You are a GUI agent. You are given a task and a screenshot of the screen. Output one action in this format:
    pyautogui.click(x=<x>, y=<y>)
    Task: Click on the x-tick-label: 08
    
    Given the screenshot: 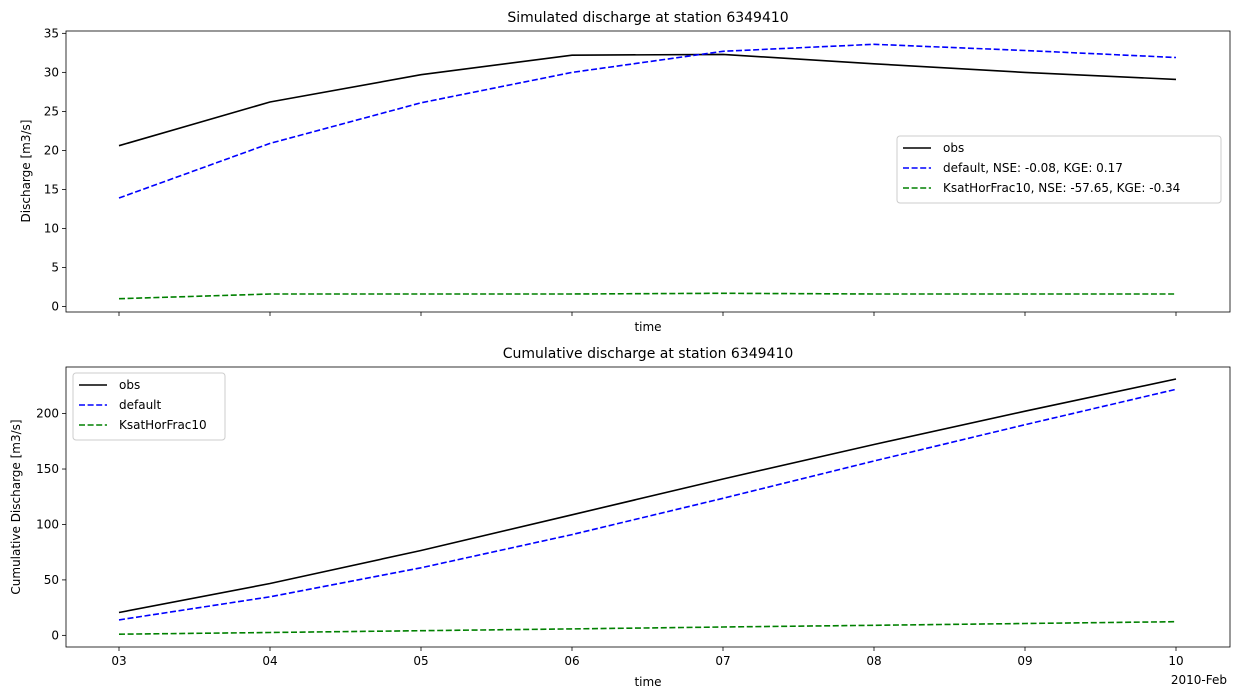 What is the action you would take?
    pyautogui.click(x=873, y=661)
    